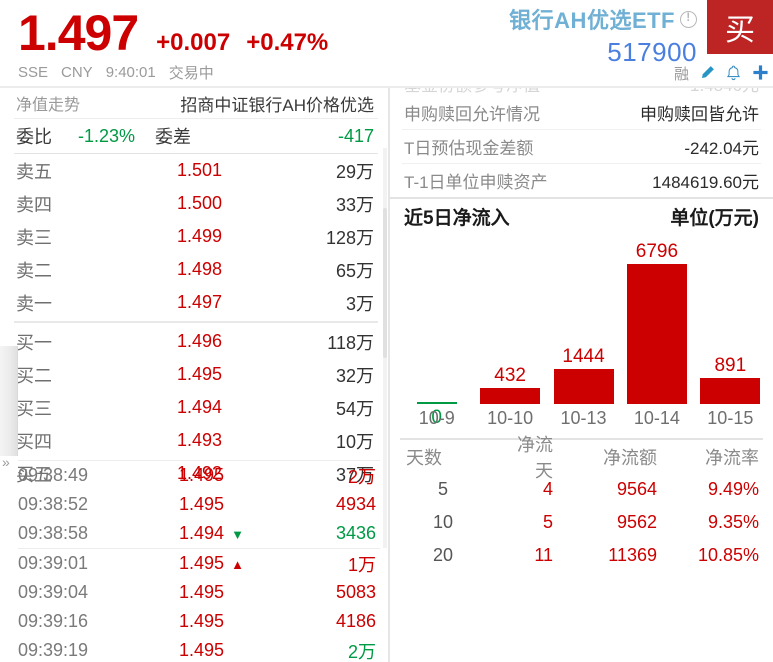 This screenshot has height=662, width=773. I want to click on alert-bell-icon, so click(733, 75).